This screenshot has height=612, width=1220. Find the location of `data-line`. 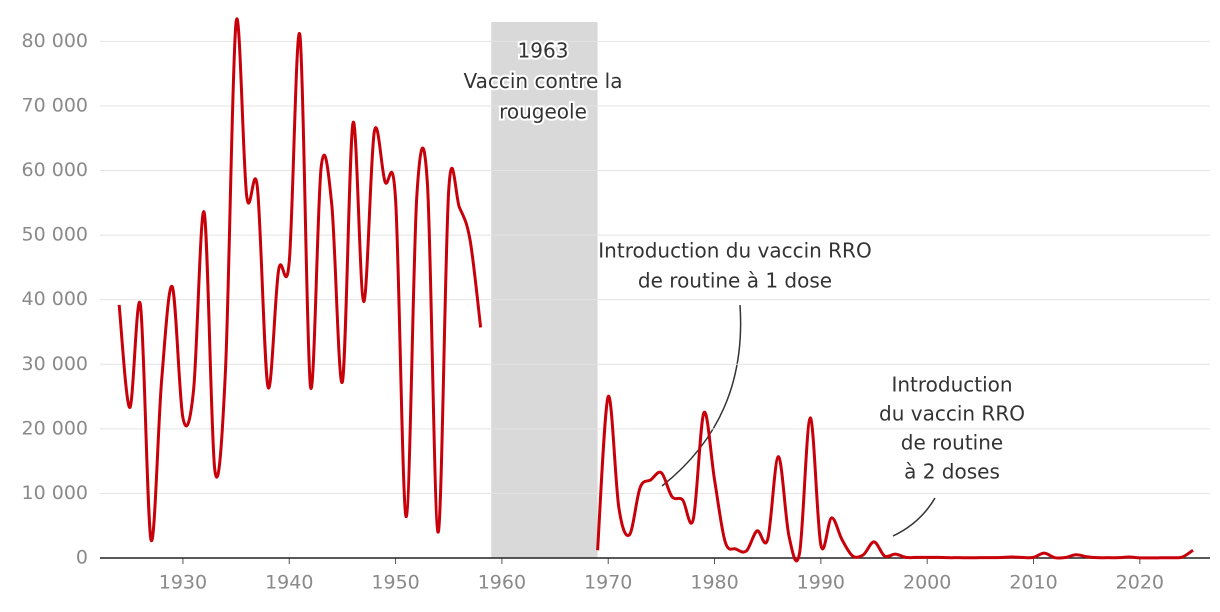

data-line is located at coordinates (895, 479).